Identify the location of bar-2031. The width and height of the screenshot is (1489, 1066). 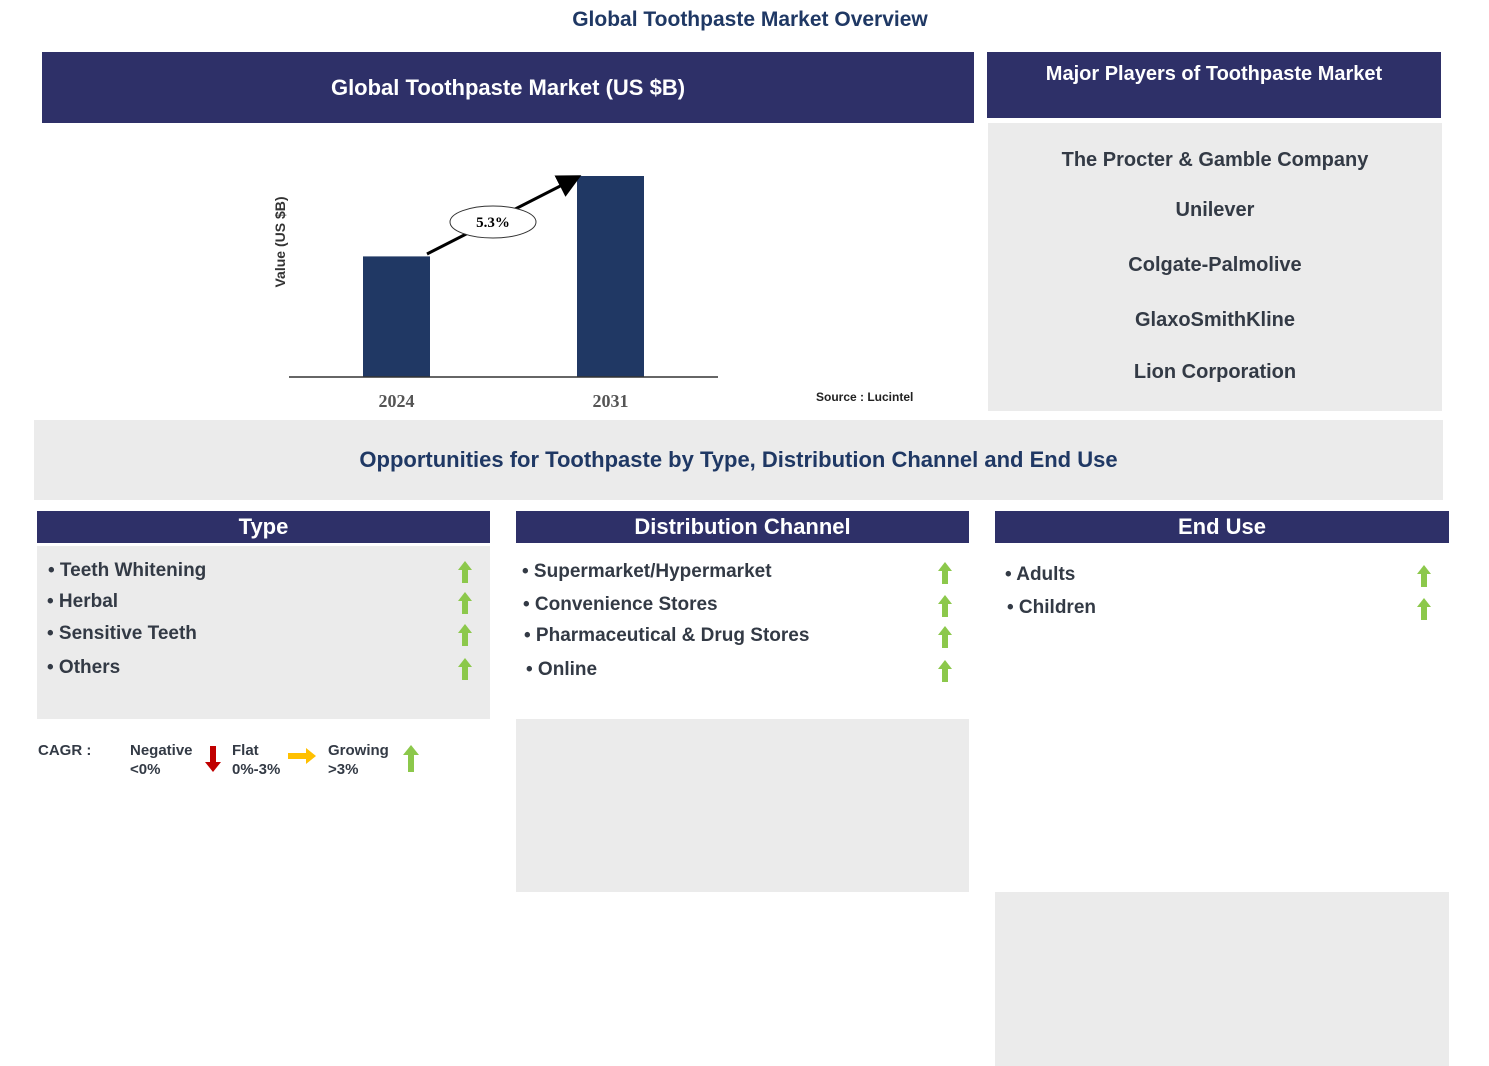
(610, 276).